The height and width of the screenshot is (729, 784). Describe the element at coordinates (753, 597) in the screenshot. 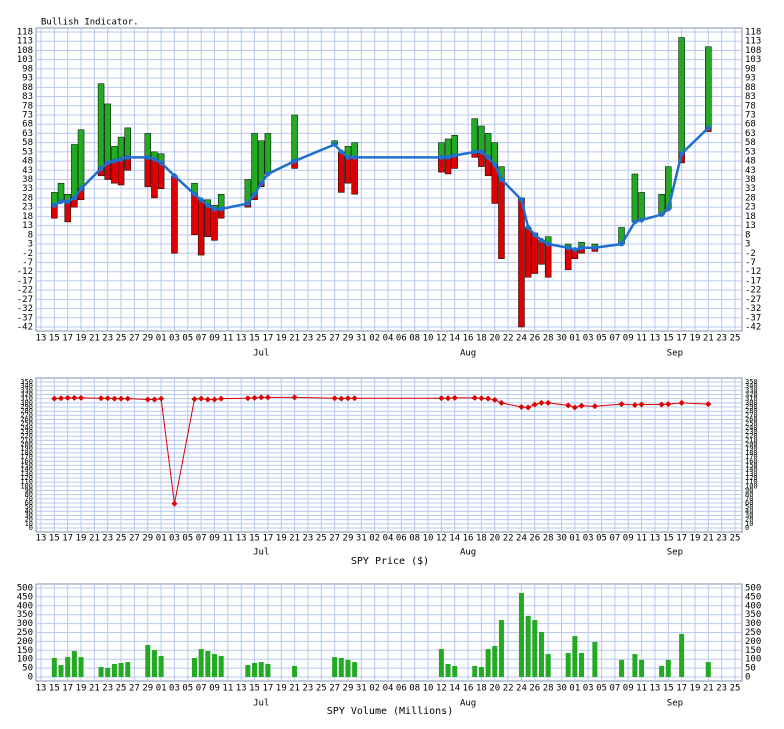

I see `y-tick-label-right: 450` at that location.